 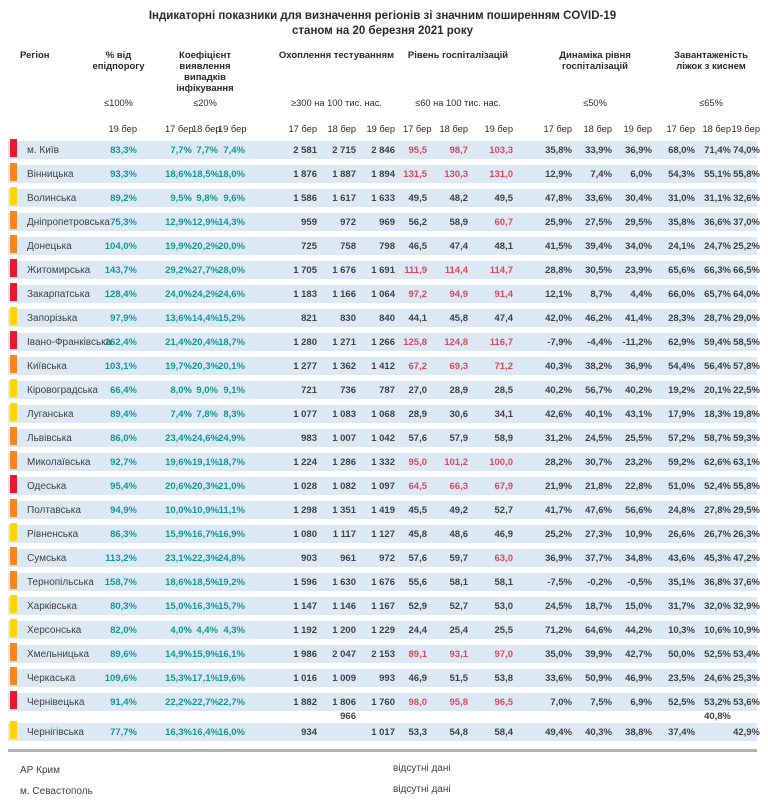 What do you see at coordinates (717, 438) in the screenshot?
I see `cell-beds-2: 58,7%` at bounding box center [717, 438].